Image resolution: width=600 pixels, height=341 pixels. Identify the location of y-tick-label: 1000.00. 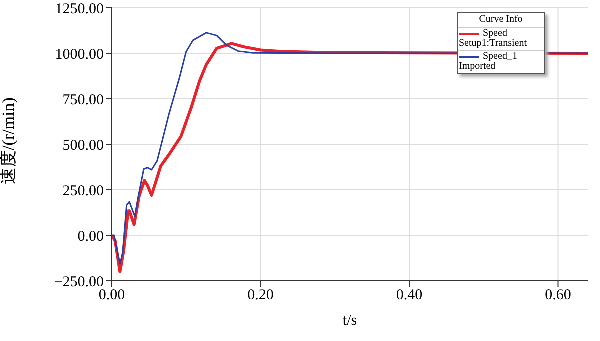
(79, 54).